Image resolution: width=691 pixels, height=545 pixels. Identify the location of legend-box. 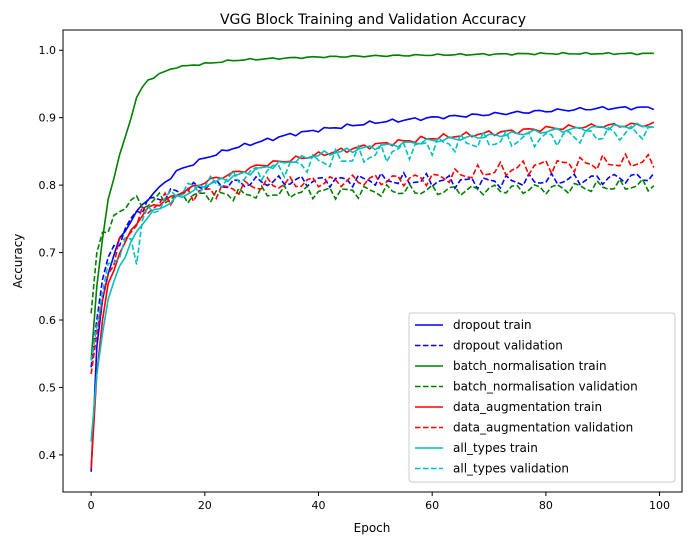
(542, 397).